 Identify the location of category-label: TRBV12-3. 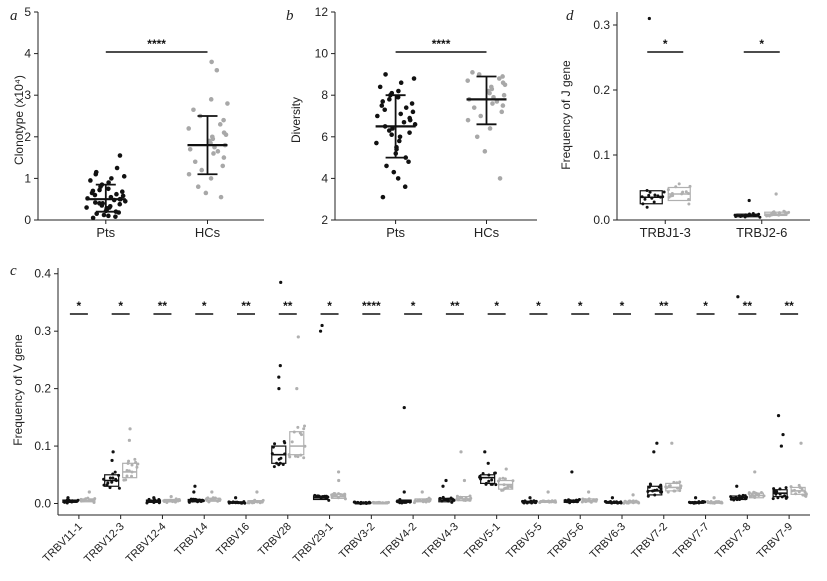
(104, 543).